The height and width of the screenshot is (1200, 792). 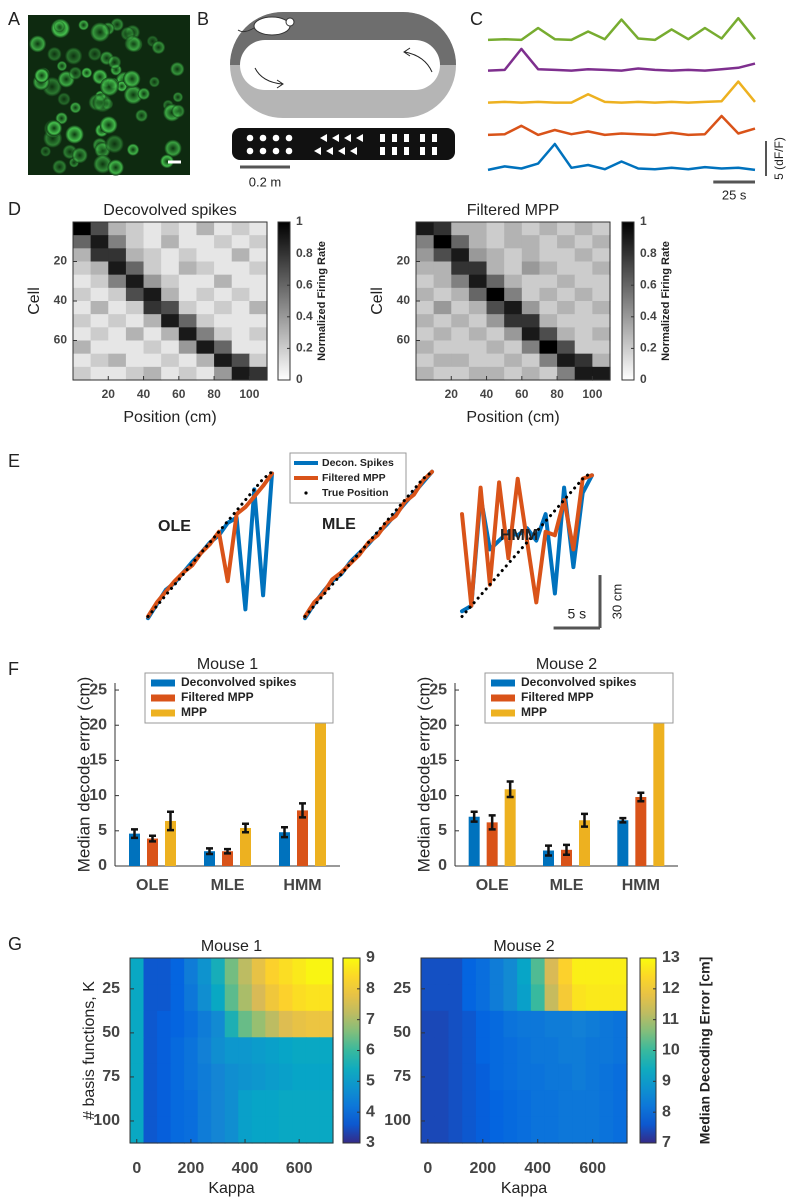 I want to click on legend-box, so click(x=579, y=698).